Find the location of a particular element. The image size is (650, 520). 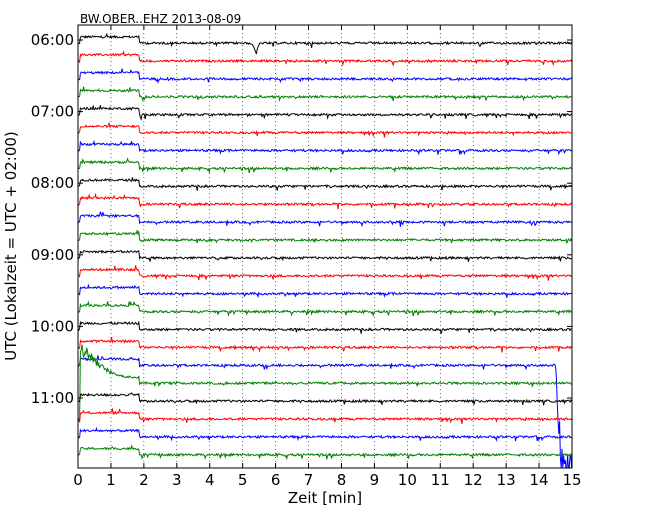

y-tick-label: 11:00 is located at coordinates (52, 398).